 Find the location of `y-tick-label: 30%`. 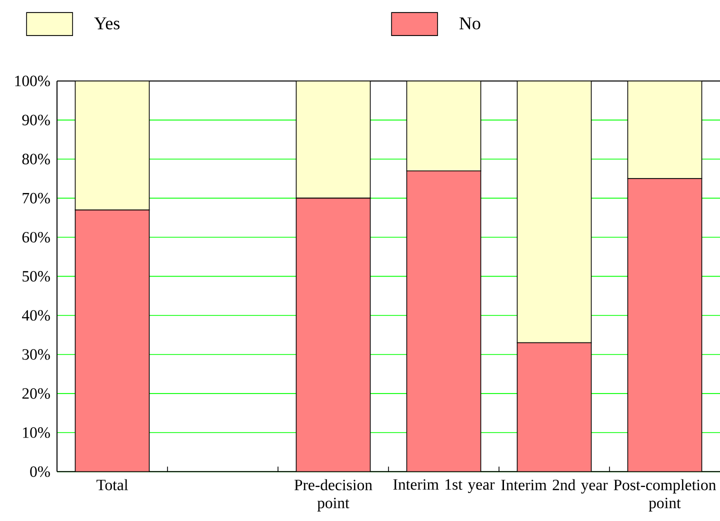

y-tick-label: 30% is located at coordinates (36, 354).